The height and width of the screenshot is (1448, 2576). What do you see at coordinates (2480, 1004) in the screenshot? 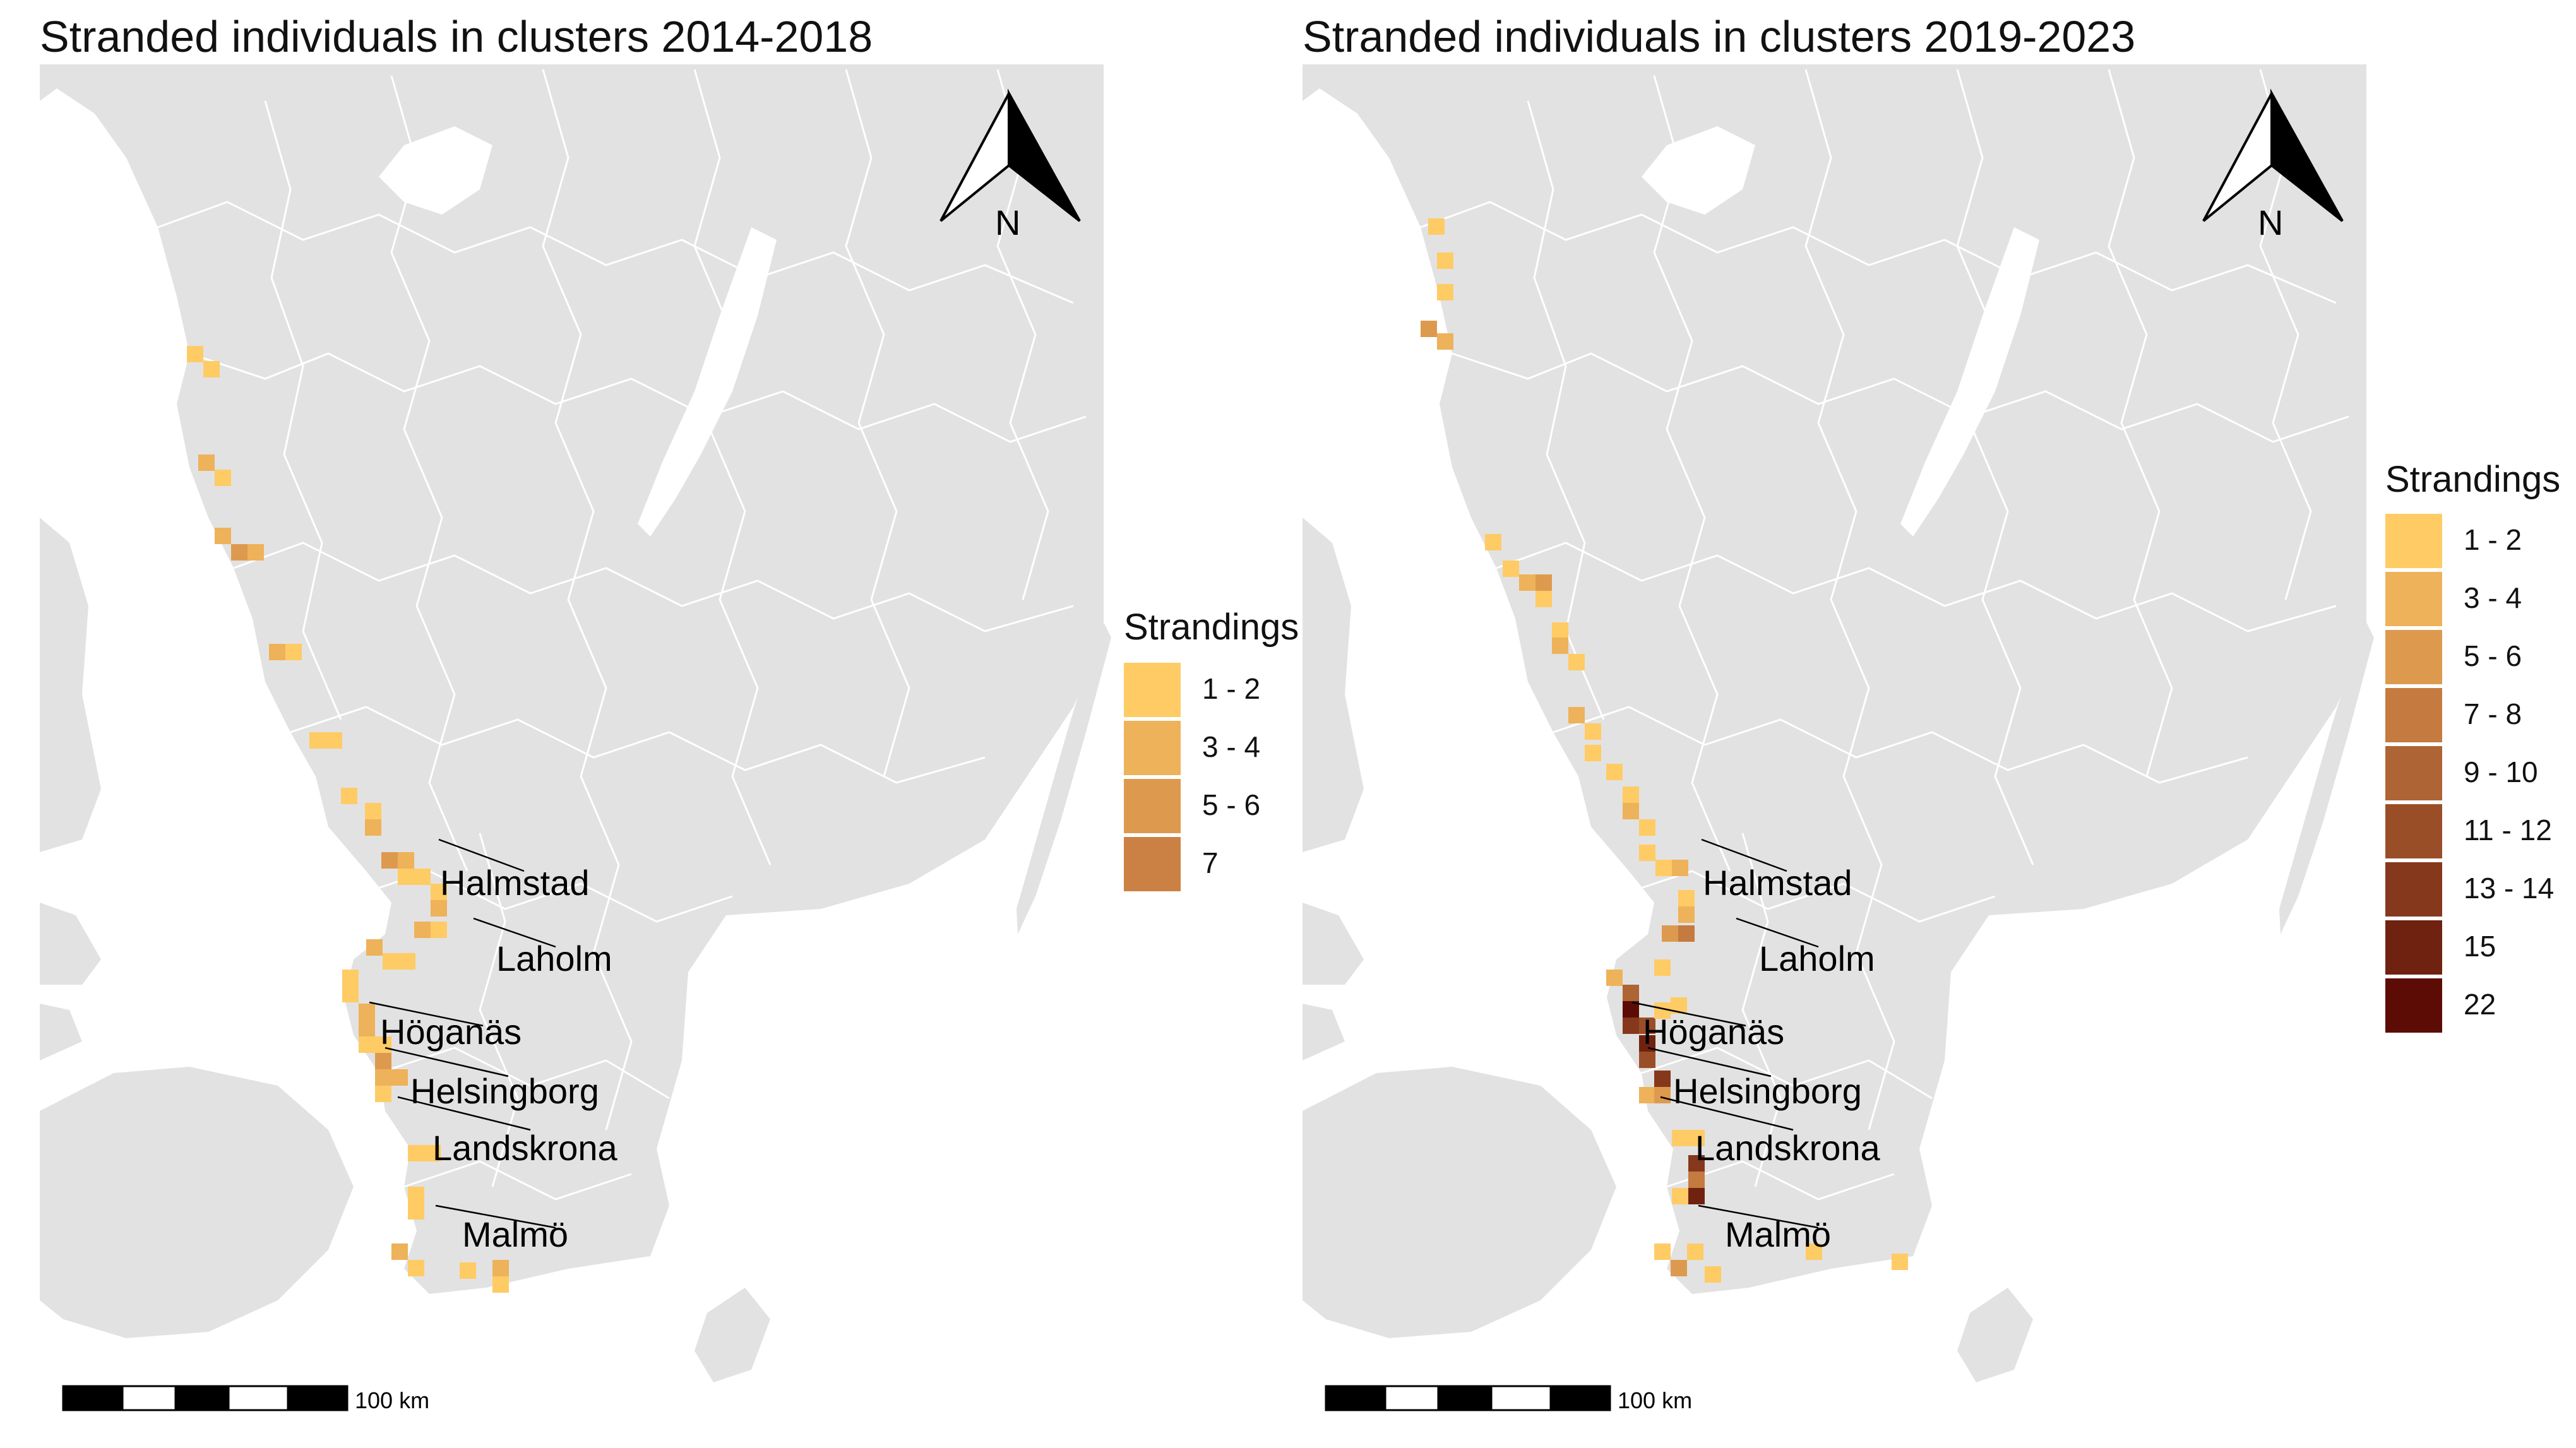
I see `legend-label: 22` at bounding box center [2480, 1004].